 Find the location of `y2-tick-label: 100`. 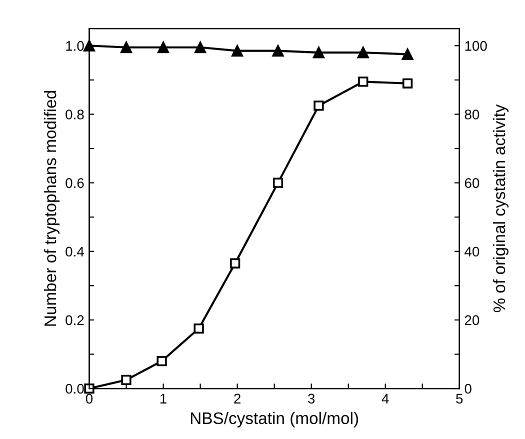

y2-tick-label: 100 is located at coordinates (476, 46).